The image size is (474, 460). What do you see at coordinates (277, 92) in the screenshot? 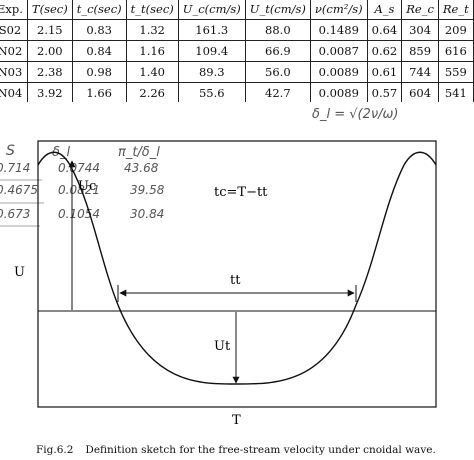
I see `table-cell: 42.7` at bounding box center [277, 92].